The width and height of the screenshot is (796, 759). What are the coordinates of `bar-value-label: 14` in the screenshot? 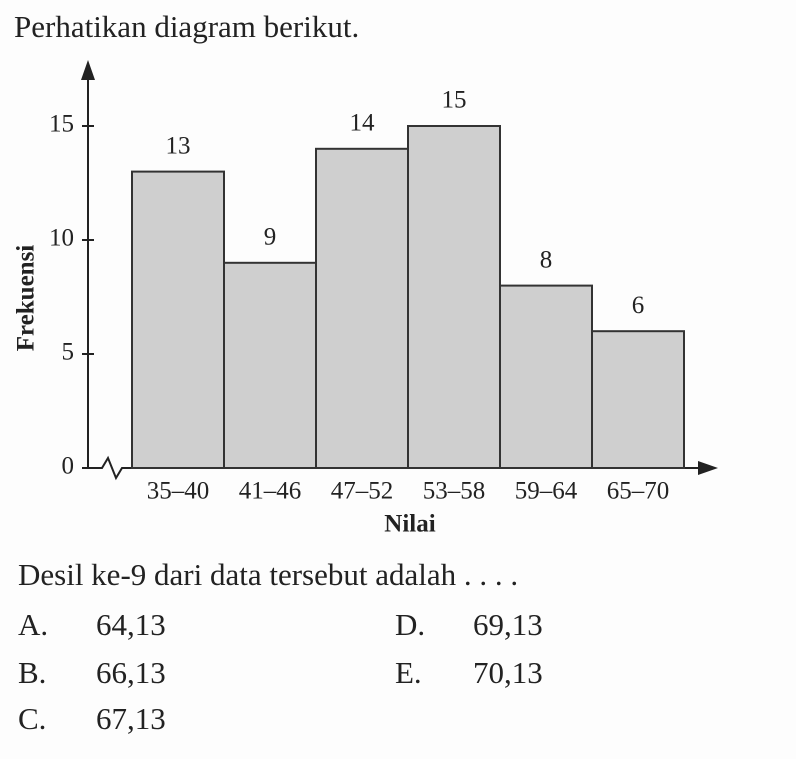 It's located at (363, 123).